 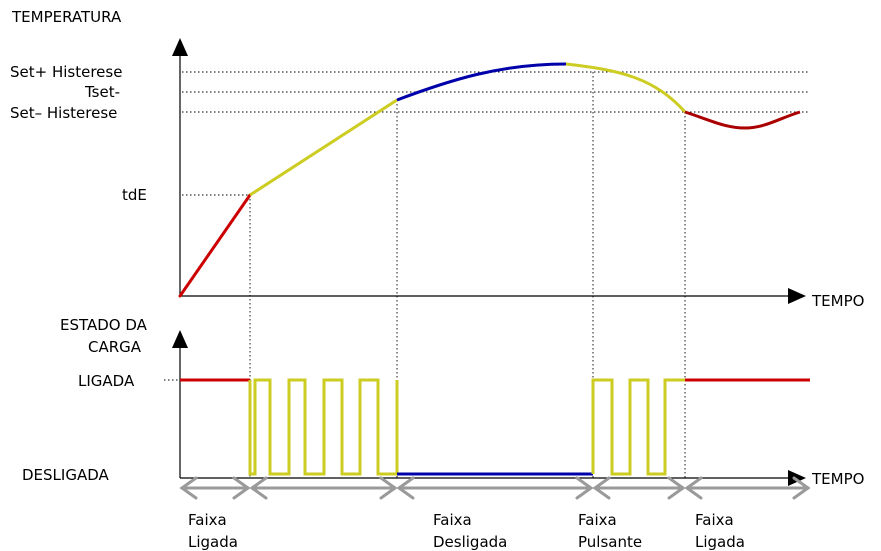 What do you see at coordinates (837, 301) in the screenshot?
I see `time-axis-label-top: TEMPO` at bounding box center [837, 301].